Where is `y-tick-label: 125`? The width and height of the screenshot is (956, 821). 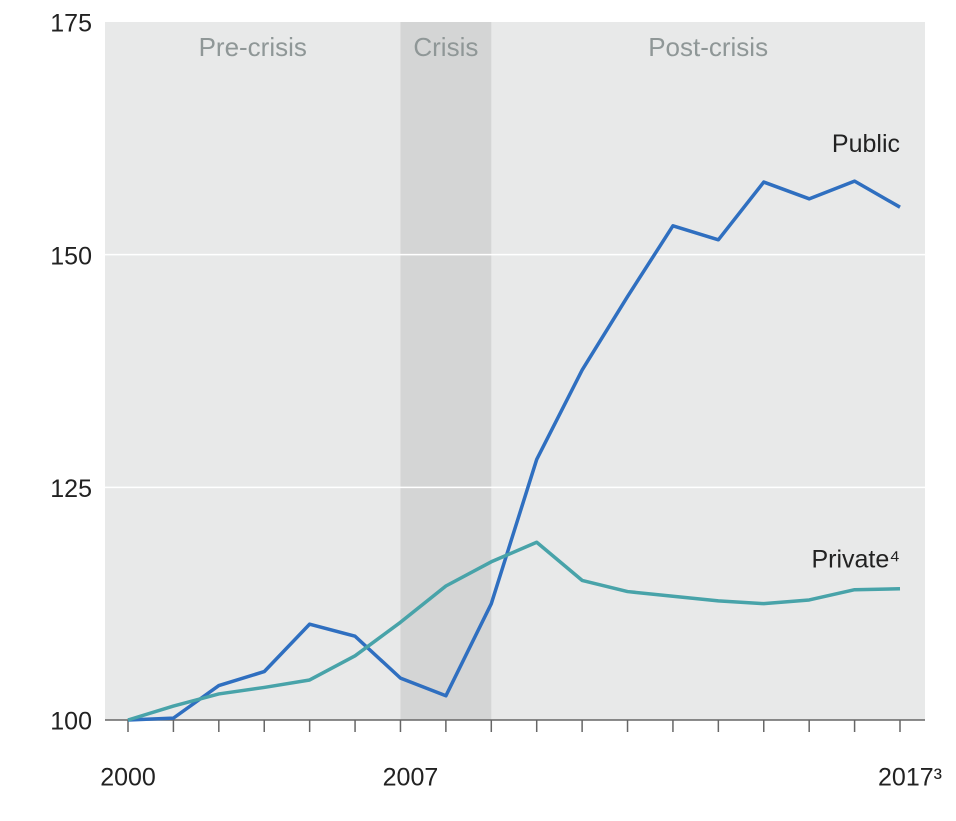
y-tick-label: 125 is located at coordinates (71, 489).